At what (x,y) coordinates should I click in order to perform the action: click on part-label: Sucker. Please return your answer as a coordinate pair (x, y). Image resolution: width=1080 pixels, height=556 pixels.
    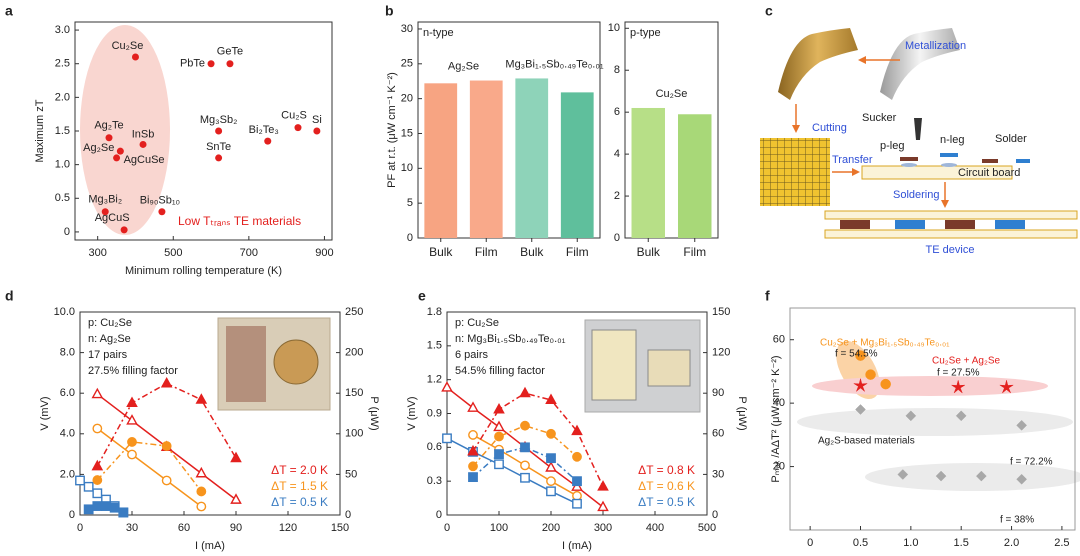
    Looking at the image, I should click on (879, 118).